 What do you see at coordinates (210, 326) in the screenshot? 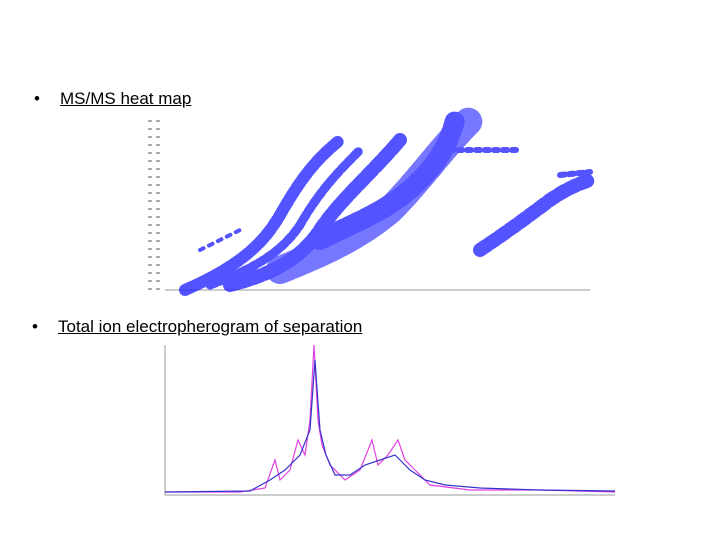
I see `bullet-text: Total ion electropherogram of separation` at bounding box center [210, 326].